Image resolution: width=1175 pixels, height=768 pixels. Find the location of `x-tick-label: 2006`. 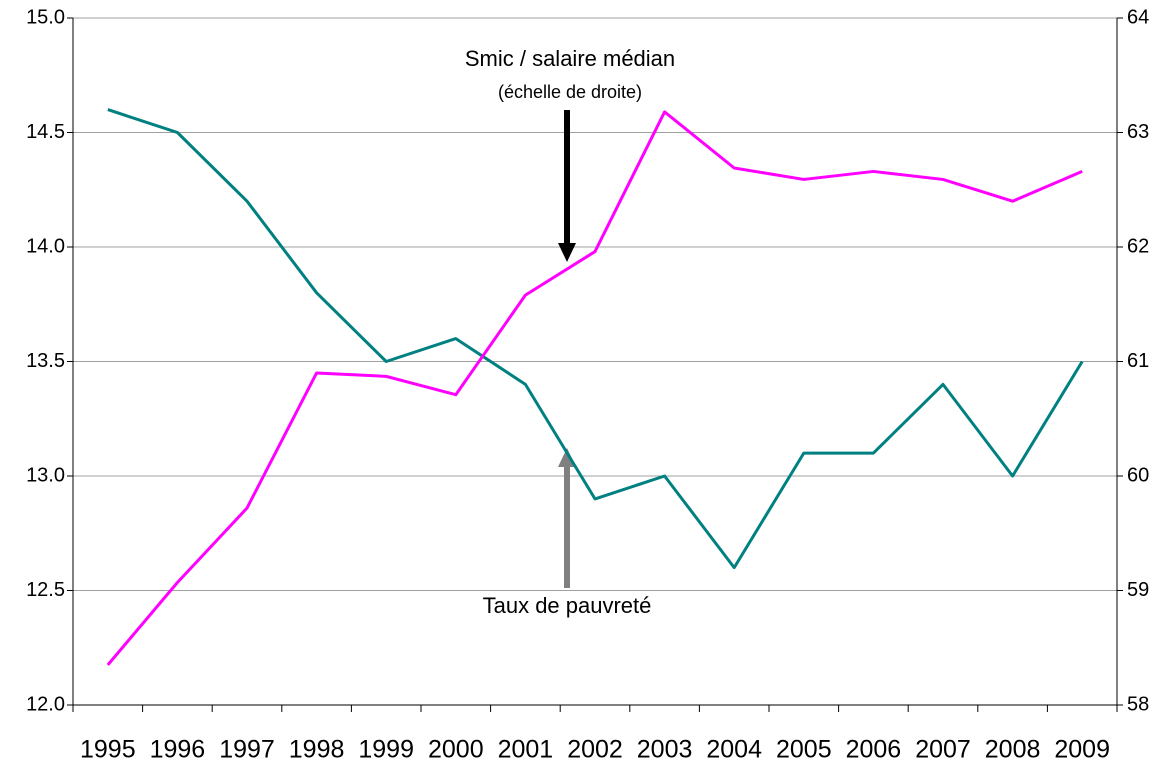

x-tick-label: 2006 is located at coordinates (874, 750).